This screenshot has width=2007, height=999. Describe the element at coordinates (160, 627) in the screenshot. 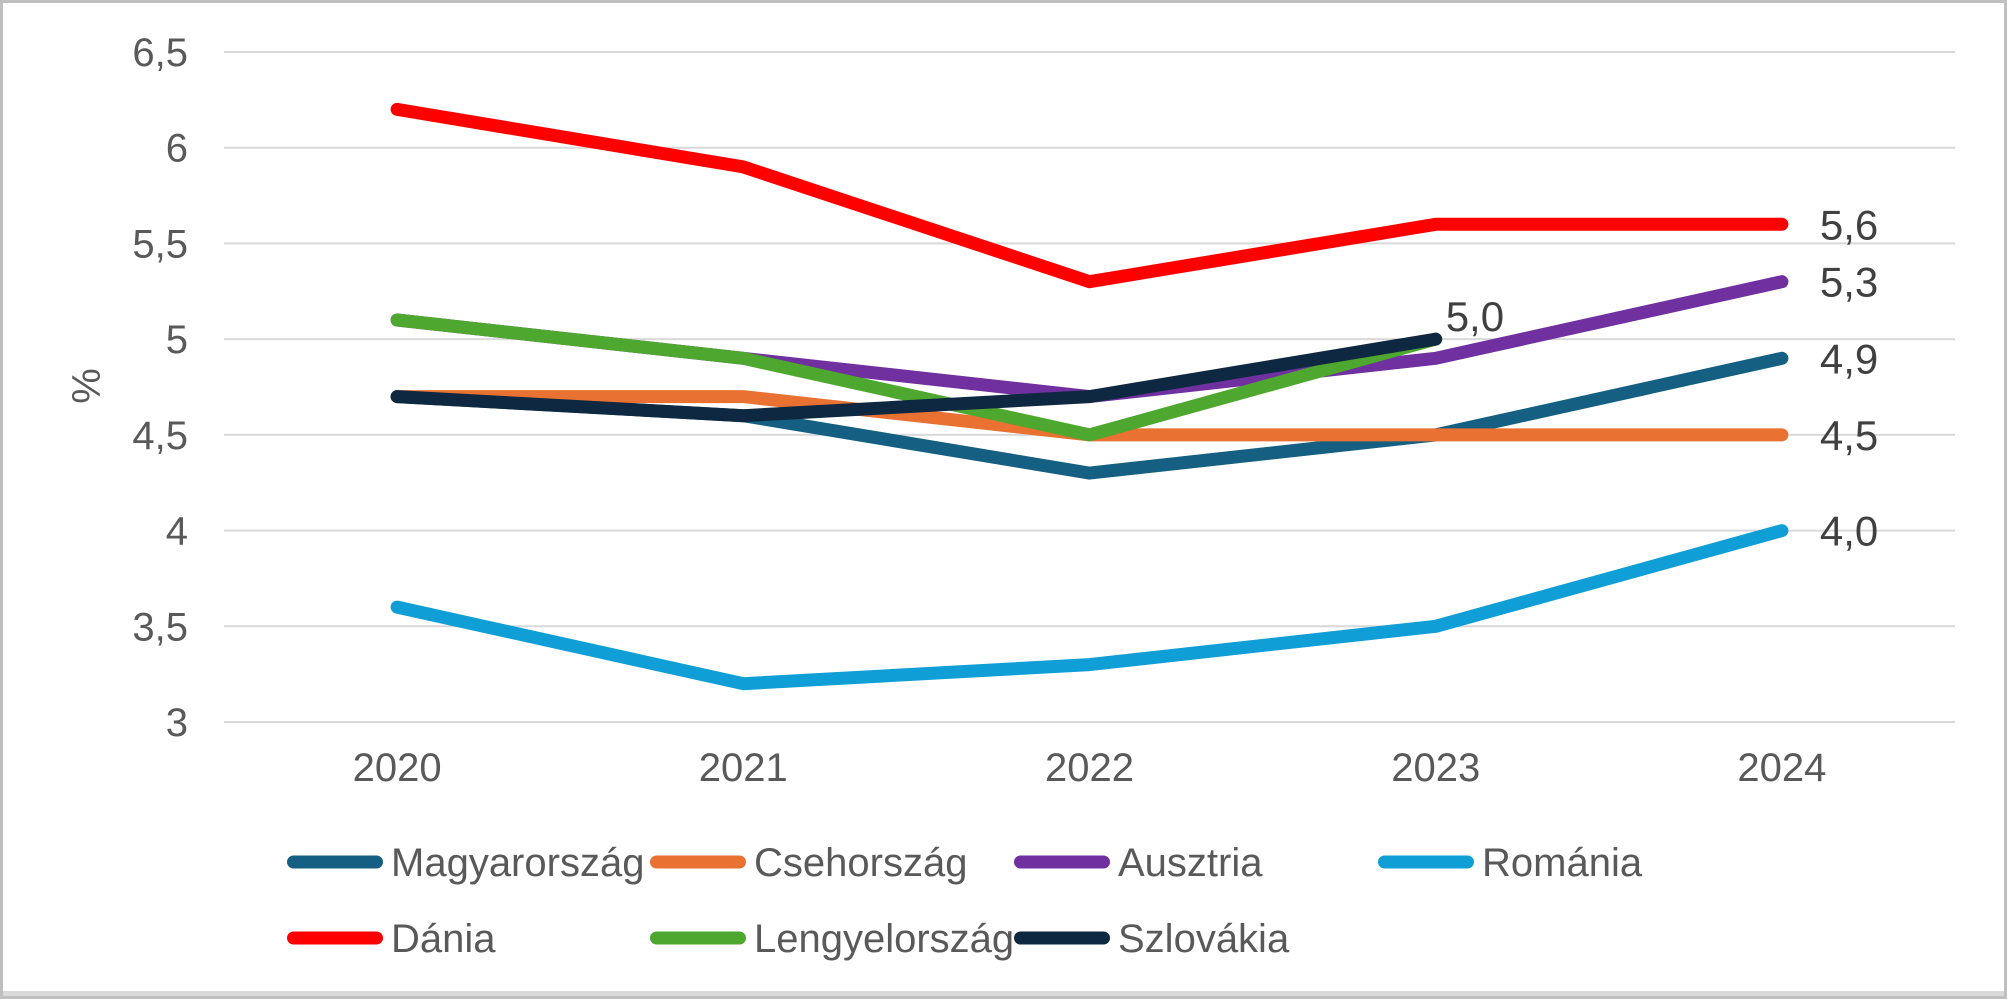

I see `y-axis-tick-label: 3,5` at that location.